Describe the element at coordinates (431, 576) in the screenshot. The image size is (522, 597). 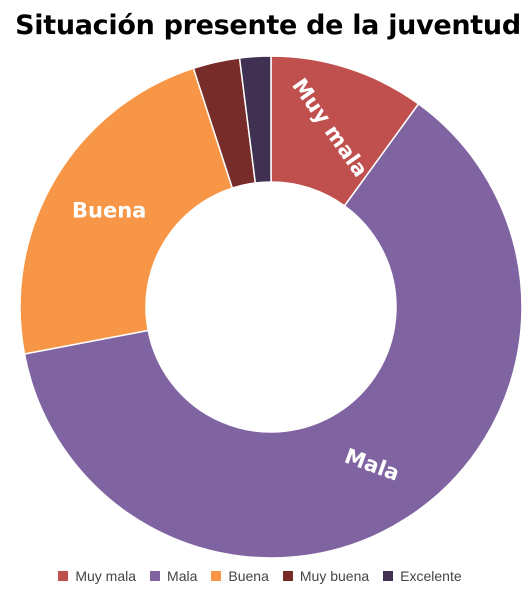
I see `legend-label: Excelente` at that location.